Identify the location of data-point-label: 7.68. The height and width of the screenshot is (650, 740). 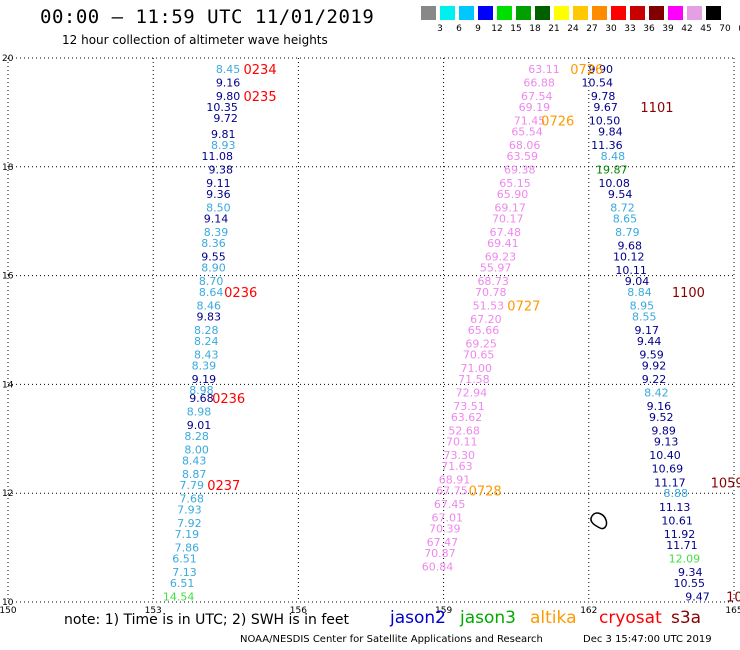
(192, 499).